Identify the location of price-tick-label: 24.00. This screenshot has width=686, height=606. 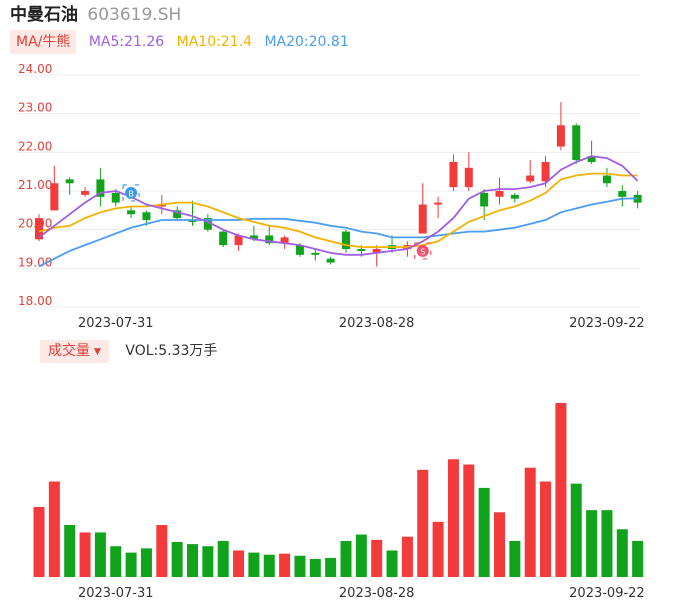
(35, 69).